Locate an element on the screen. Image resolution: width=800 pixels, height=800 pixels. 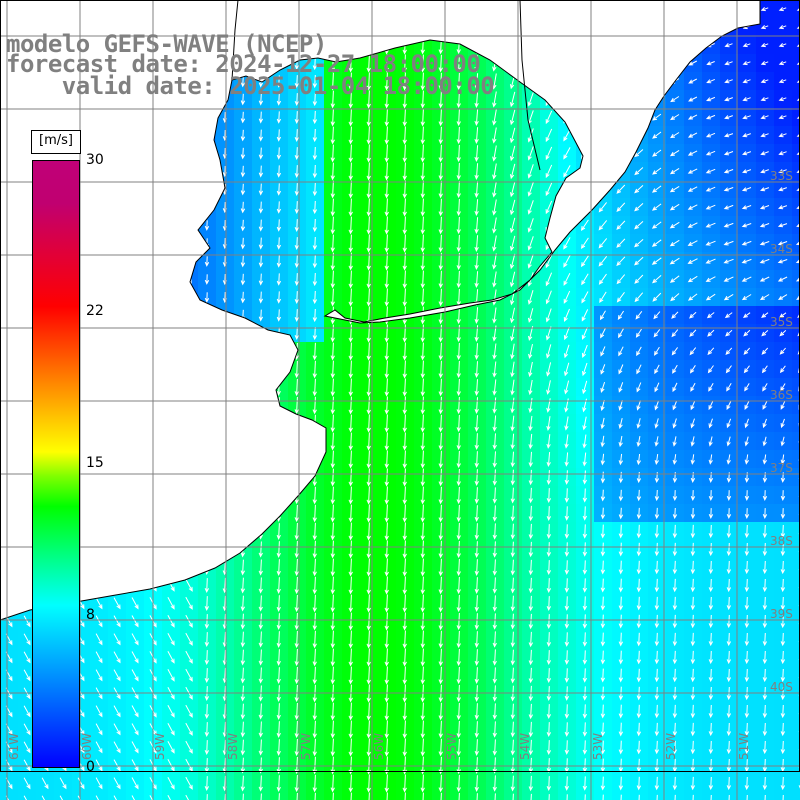
longitude-label: 55W is located at coordinates (452, 746).